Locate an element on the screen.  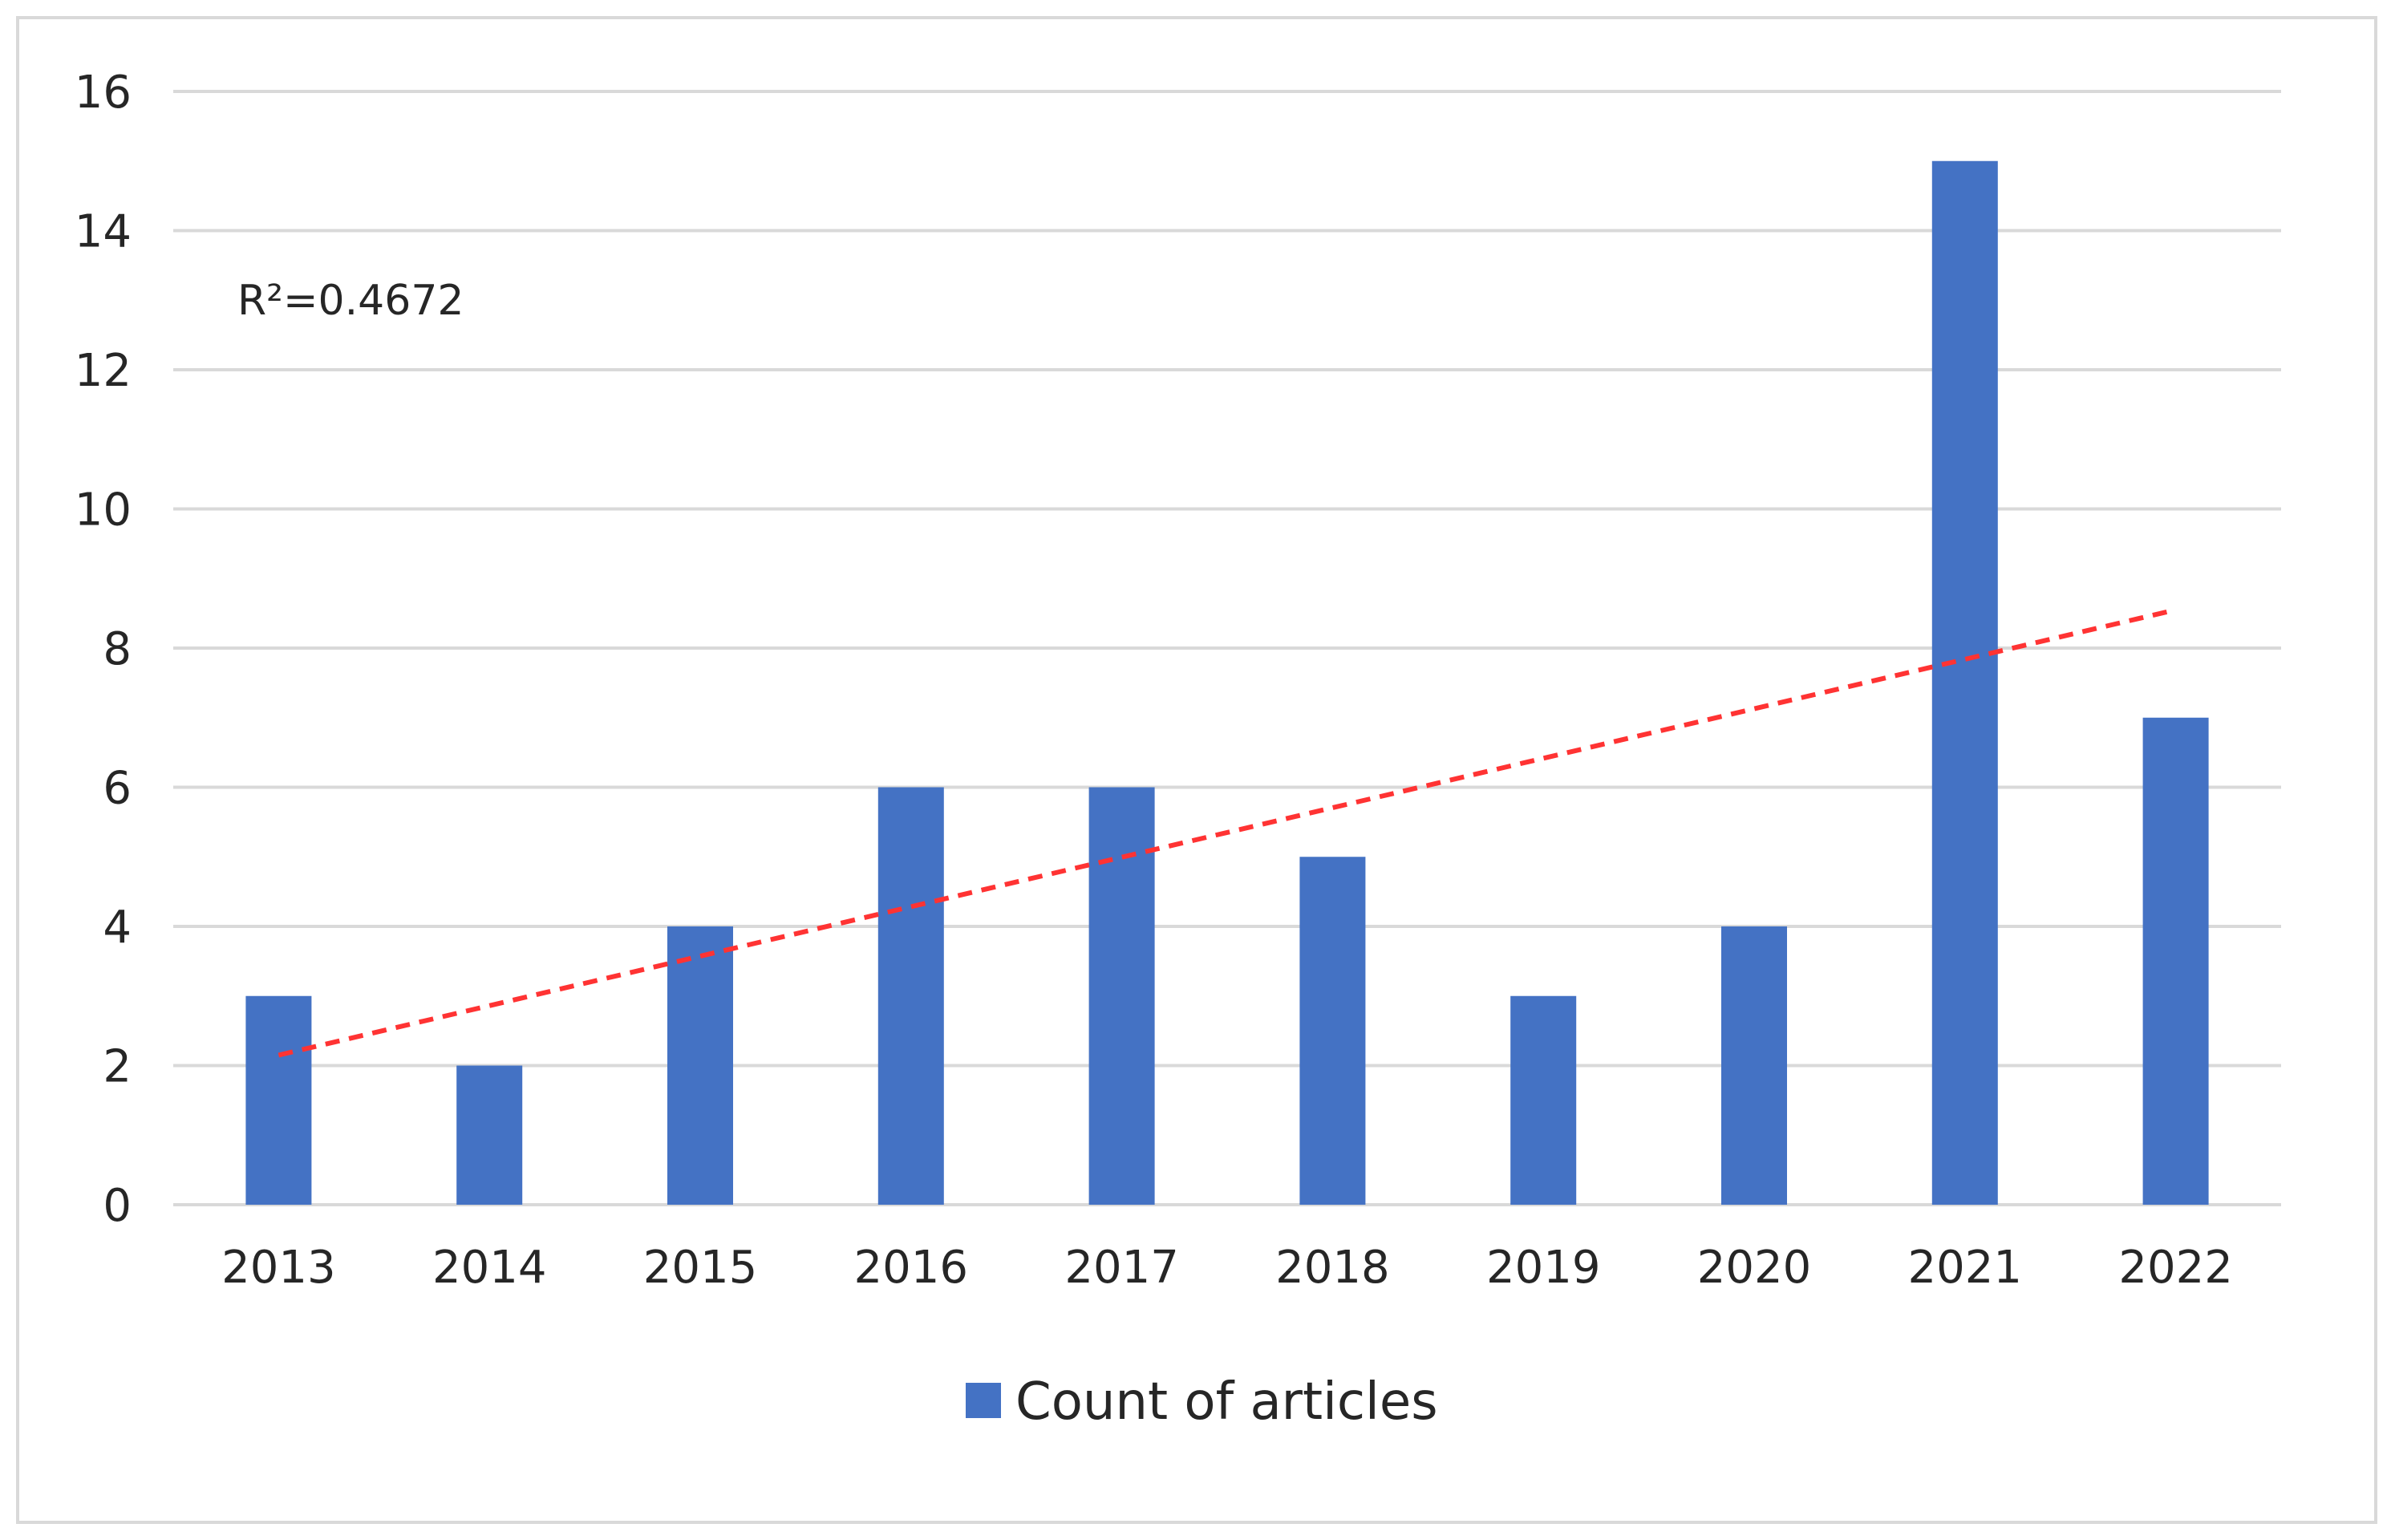
y-tick-label: 0 is located at coordinates (118, 1206).